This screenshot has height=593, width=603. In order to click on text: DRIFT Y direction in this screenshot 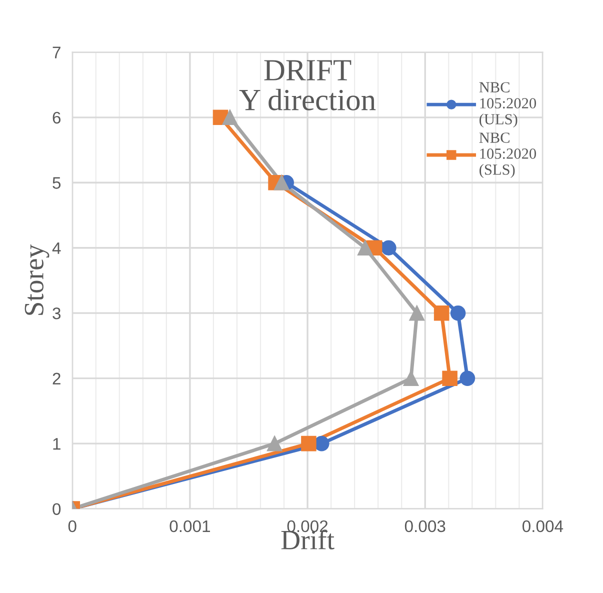, I will do `click(307, 85)`.